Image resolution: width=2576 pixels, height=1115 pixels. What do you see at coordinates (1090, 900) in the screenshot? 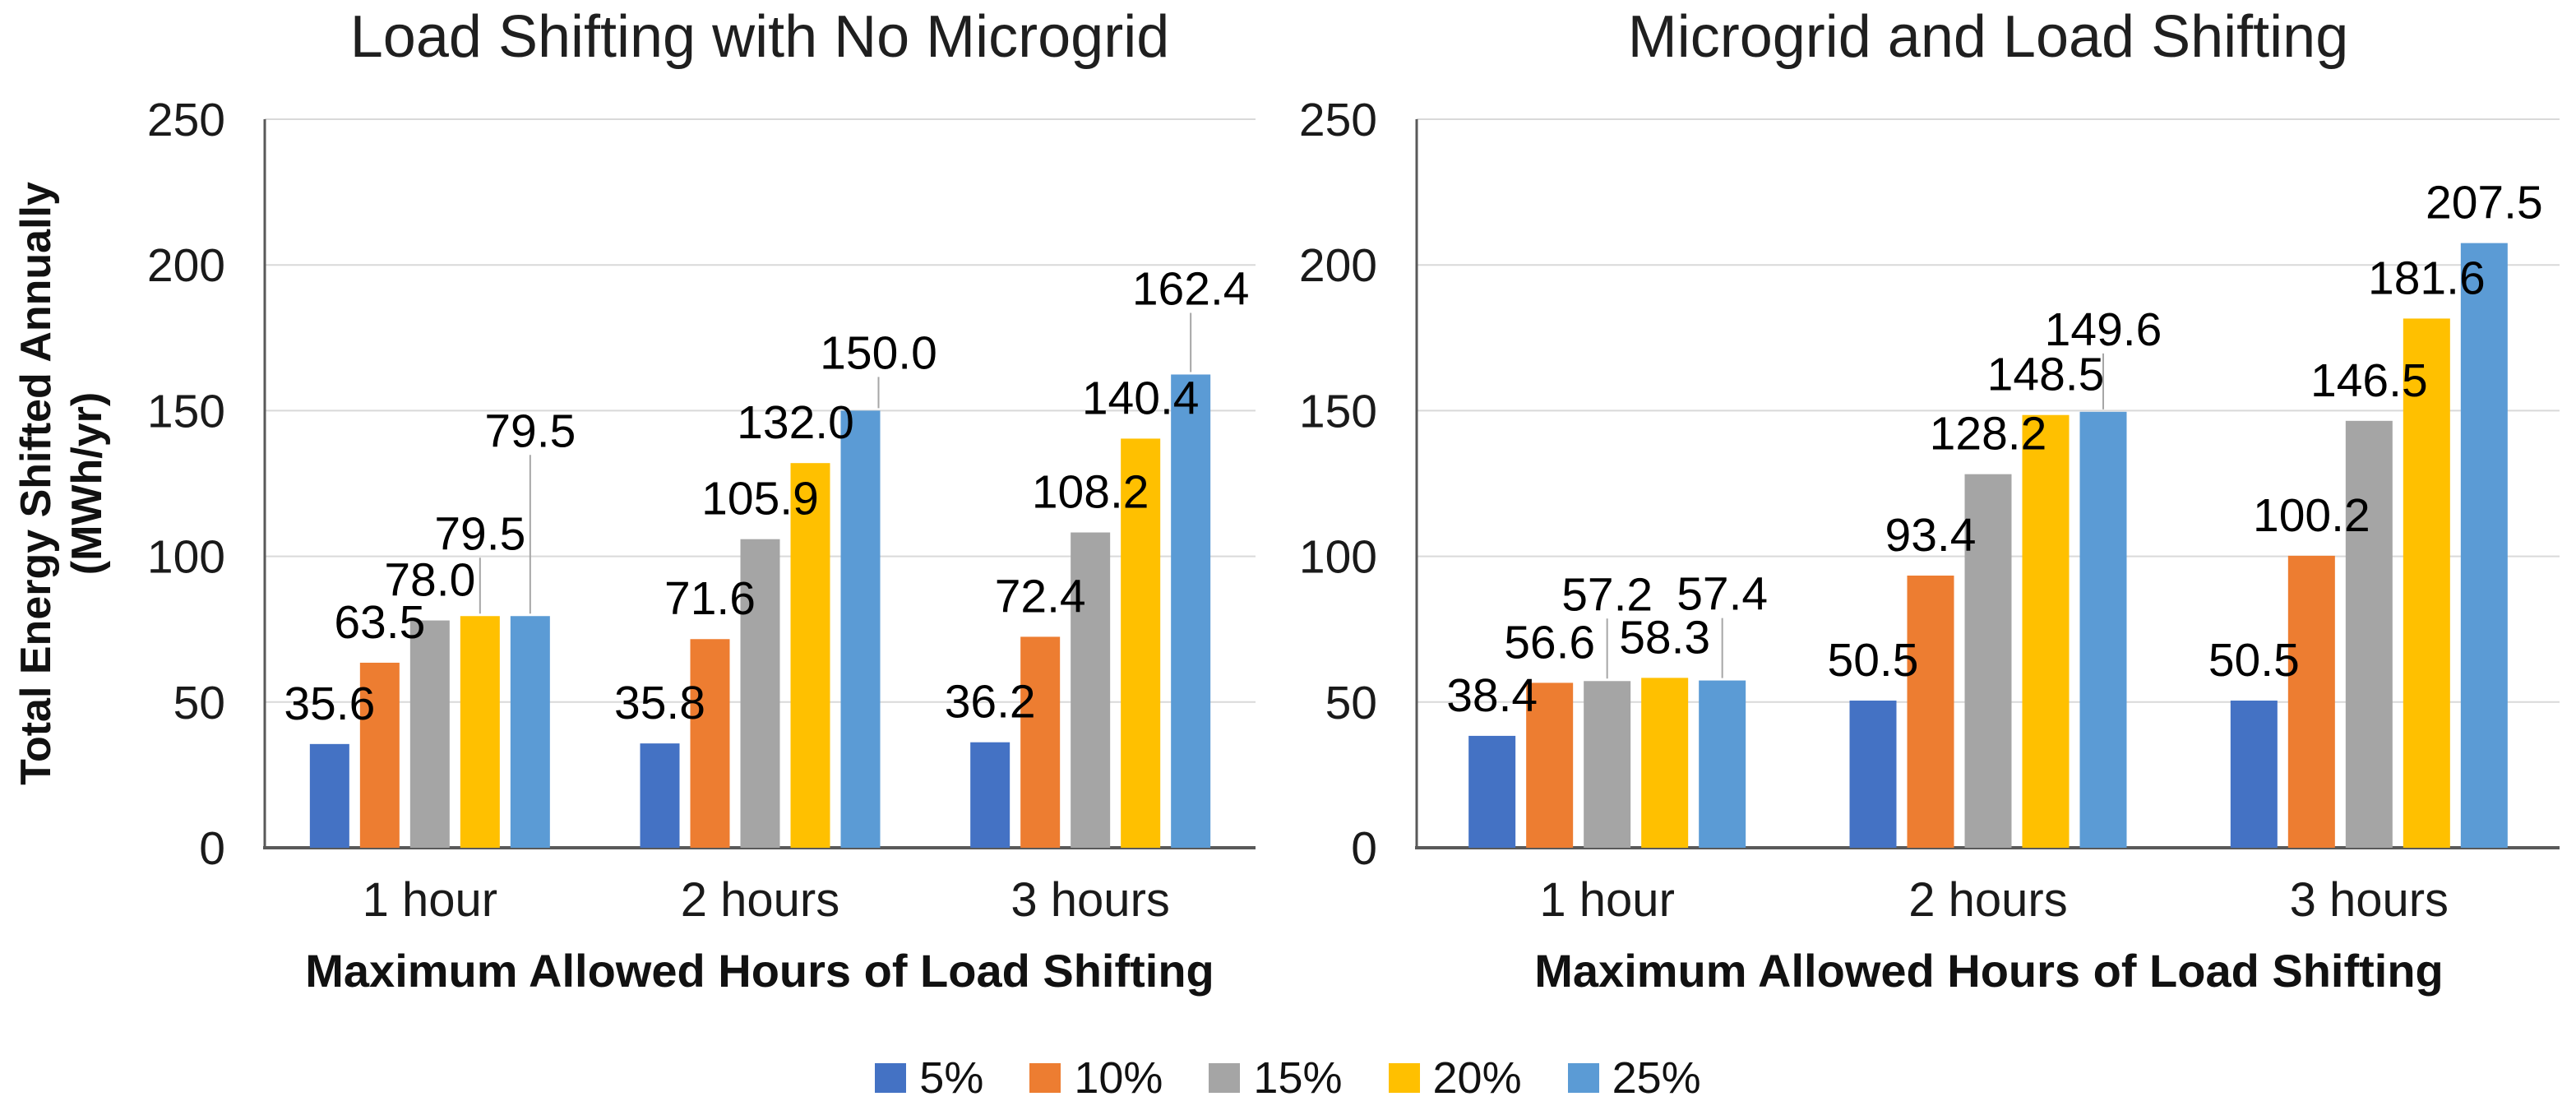
I see `chart1-x-tick-3 hours: 3 hours` at bounding box center [1090, 900].